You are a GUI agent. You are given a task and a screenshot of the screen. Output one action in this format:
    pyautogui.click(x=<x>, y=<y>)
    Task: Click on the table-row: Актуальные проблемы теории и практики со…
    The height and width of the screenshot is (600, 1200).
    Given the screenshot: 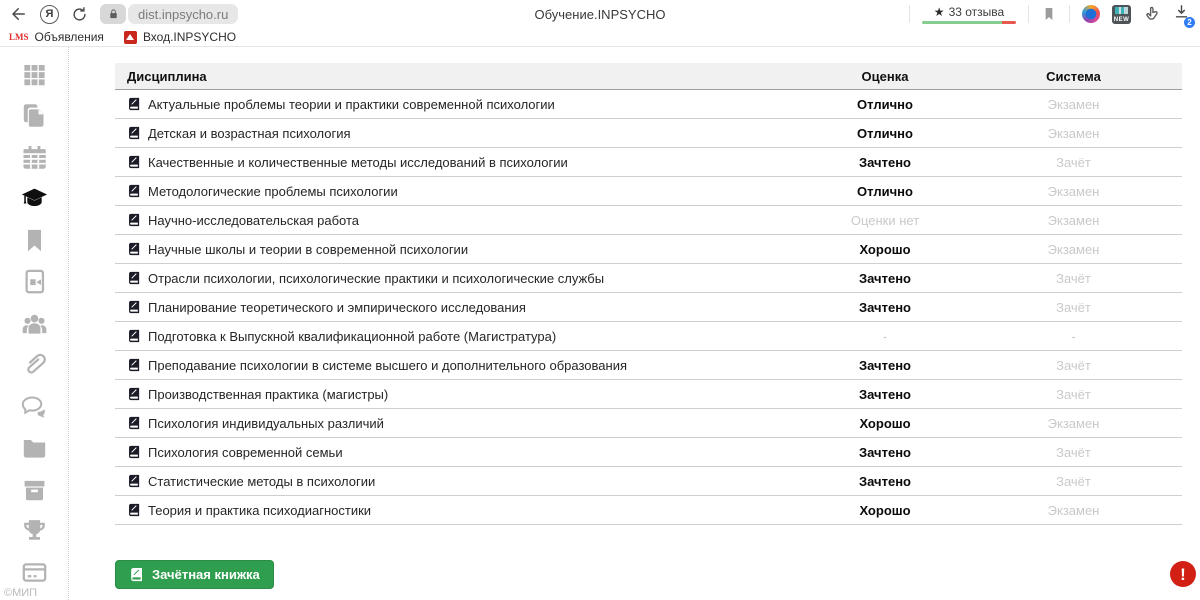 What is the action you would take?
    pyautogui.click(x=648, y=104)
    